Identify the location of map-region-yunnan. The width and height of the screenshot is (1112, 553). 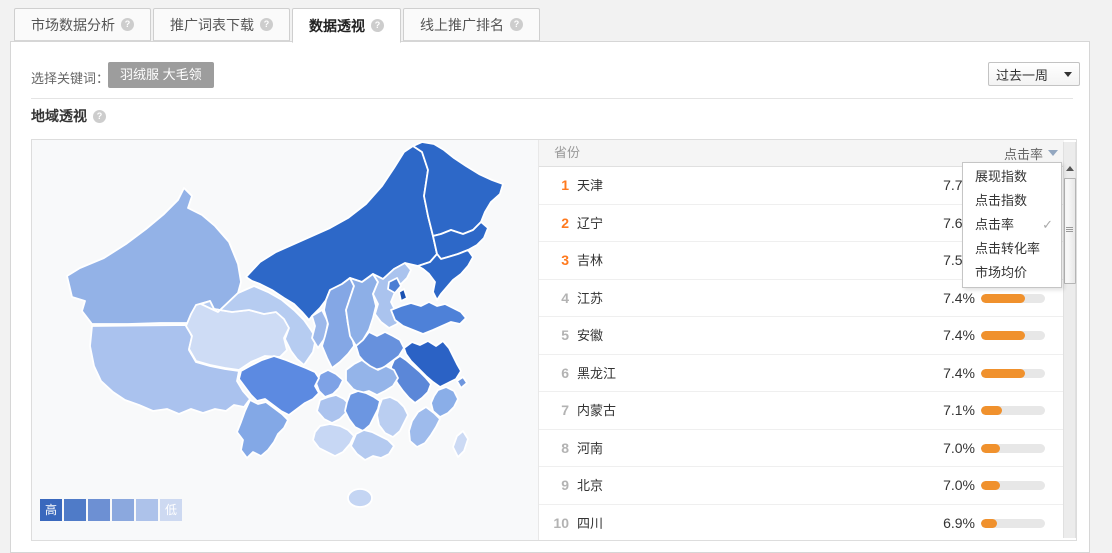
(262, 429).